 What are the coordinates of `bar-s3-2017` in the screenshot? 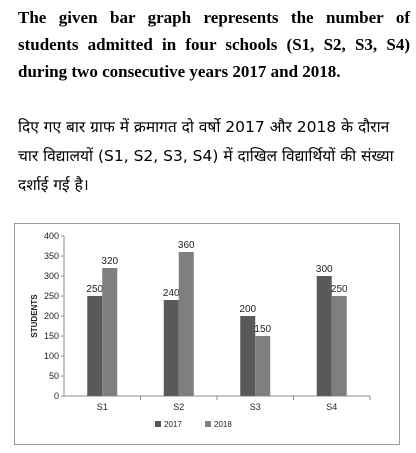 It's located at (248, 356).